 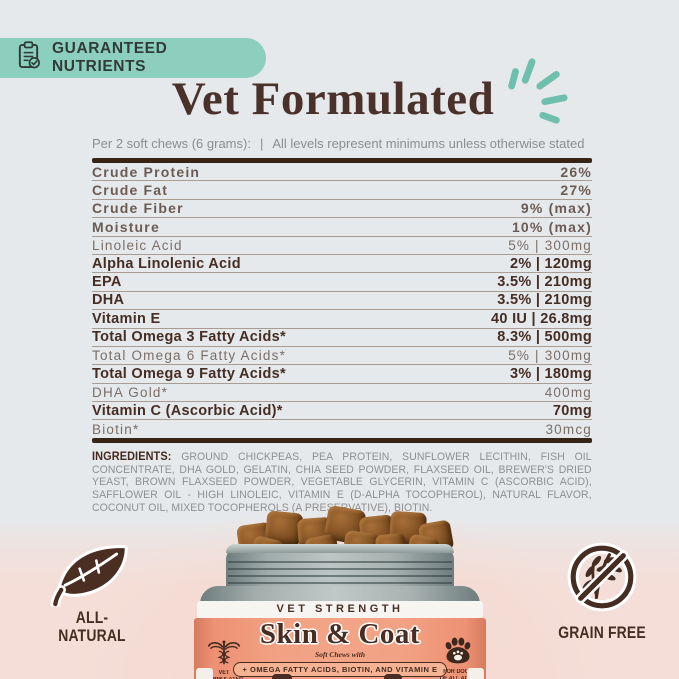 What do you see at coordinates (550, 263) in the screenshot?
I see `nutrient-value: 2% | 120mg` at bounding box center [550, 263].